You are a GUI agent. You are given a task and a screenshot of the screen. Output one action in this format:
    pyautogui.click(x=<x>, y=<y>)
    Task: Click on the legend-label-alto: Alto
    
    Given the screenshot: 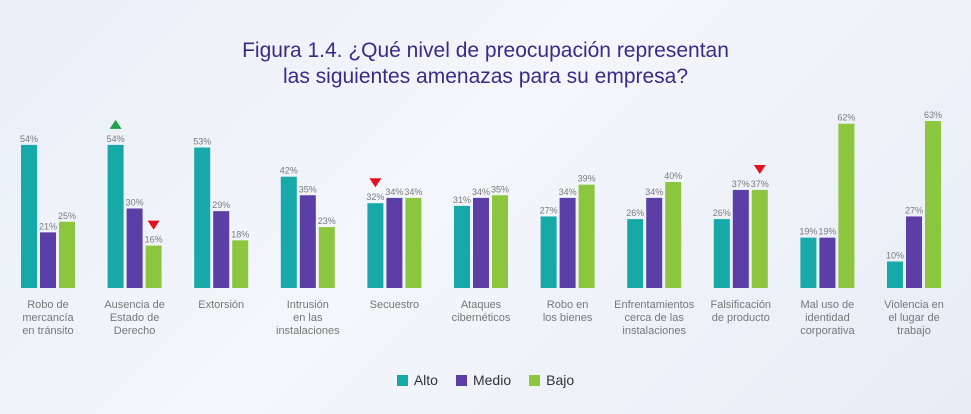 What is the action you would take?
    pyautogui.click(x=425, y=380)
    